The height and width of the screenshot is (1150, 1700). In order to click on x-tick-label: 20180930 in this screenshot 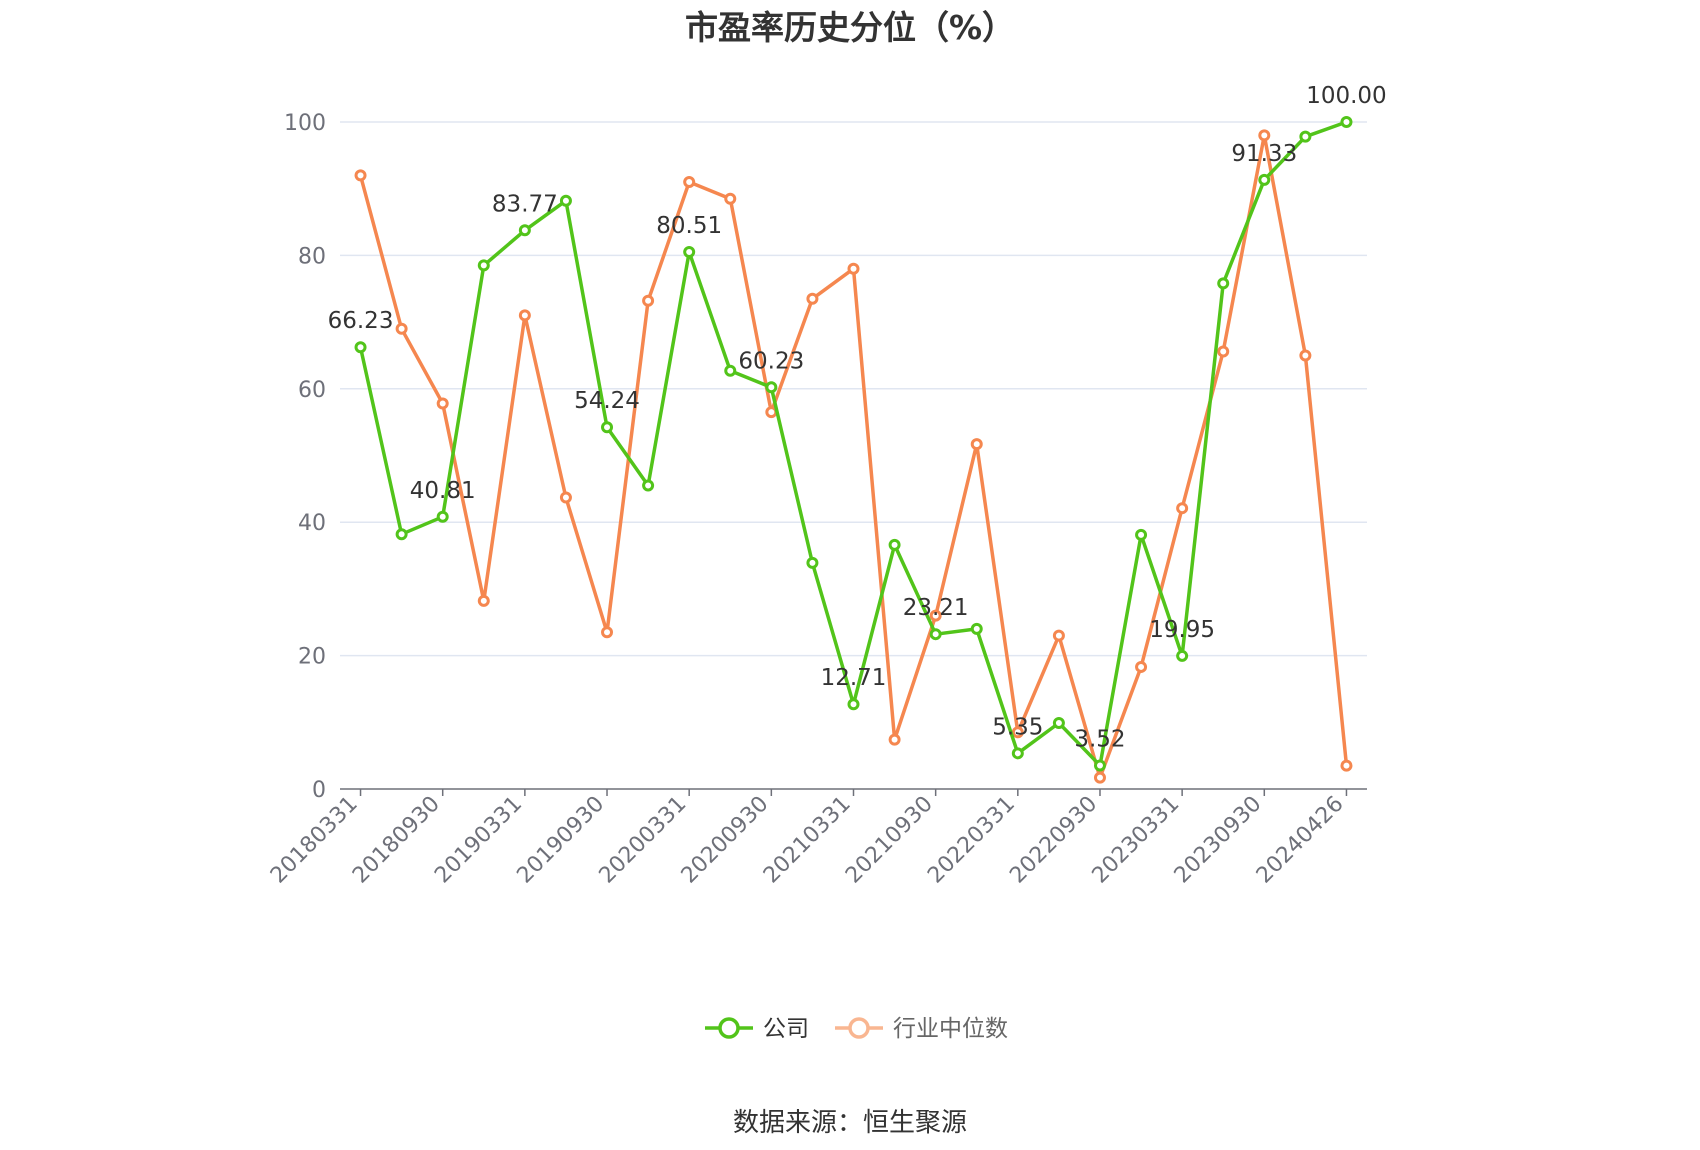, I will do `click(396, 840)`.